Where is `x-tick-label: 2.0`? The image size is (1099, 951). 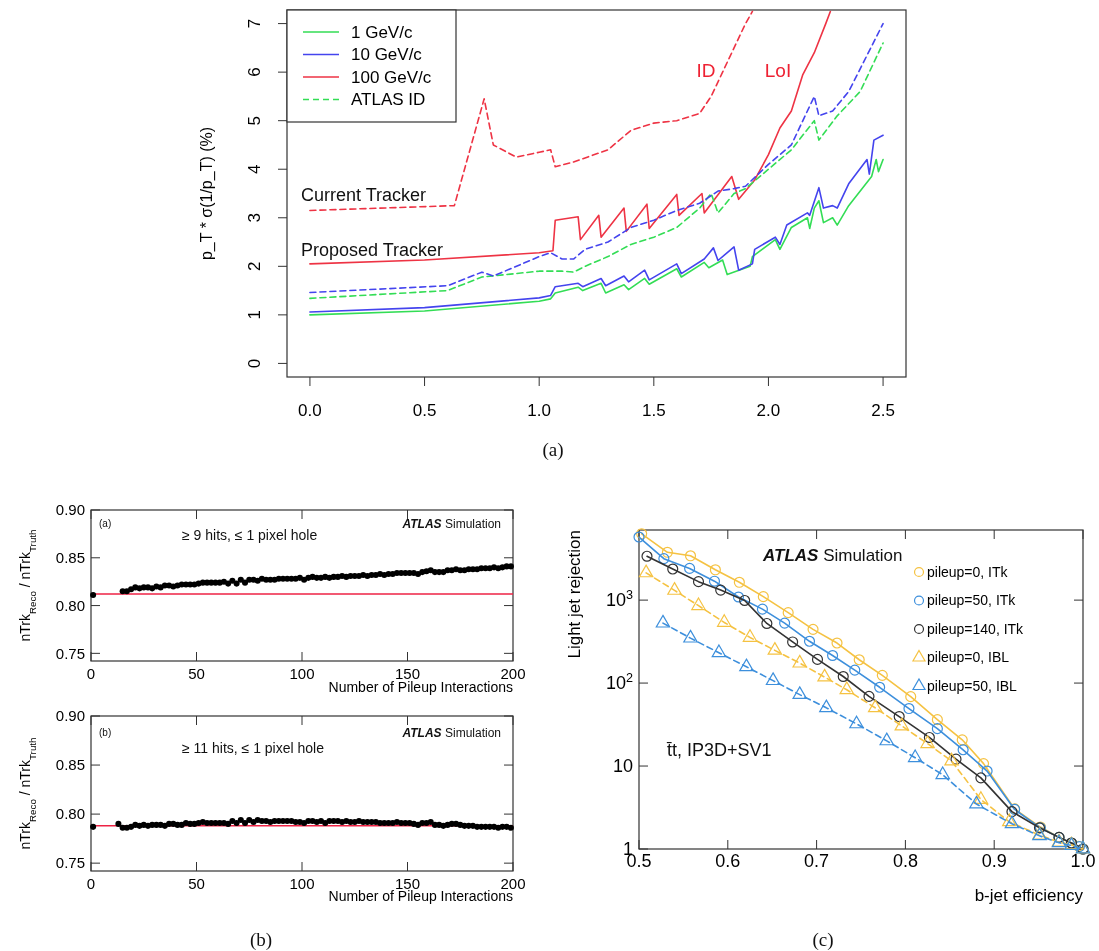 x-tick-label: 2.0 is located at coordinates (768, 410).